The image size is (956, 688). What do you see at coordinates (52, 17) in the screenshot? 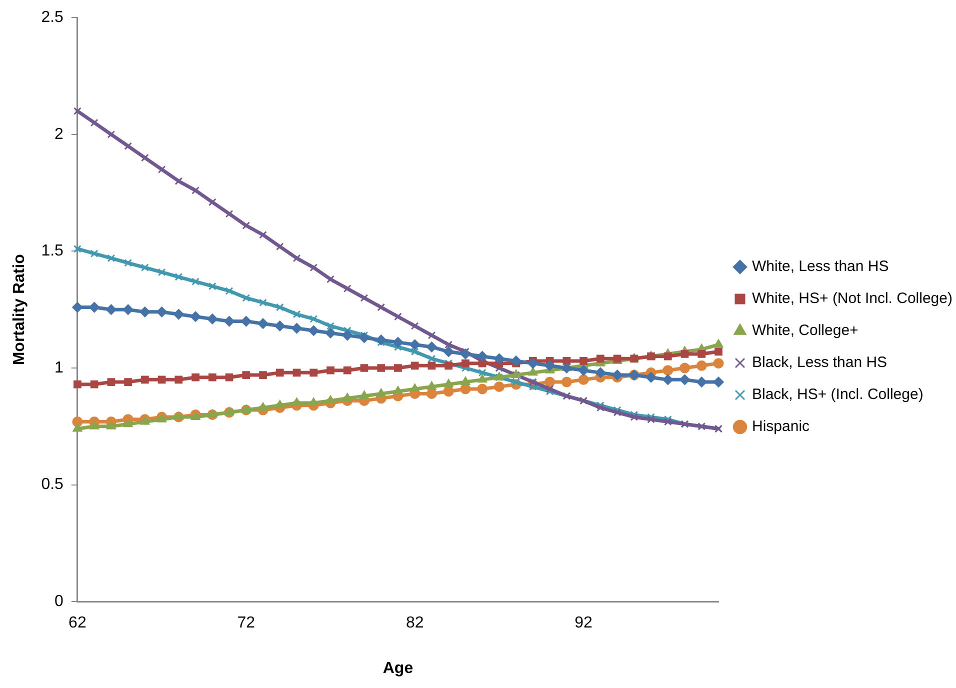
I see `y-tick-label: 2.5` at bounding box center [52, 17].